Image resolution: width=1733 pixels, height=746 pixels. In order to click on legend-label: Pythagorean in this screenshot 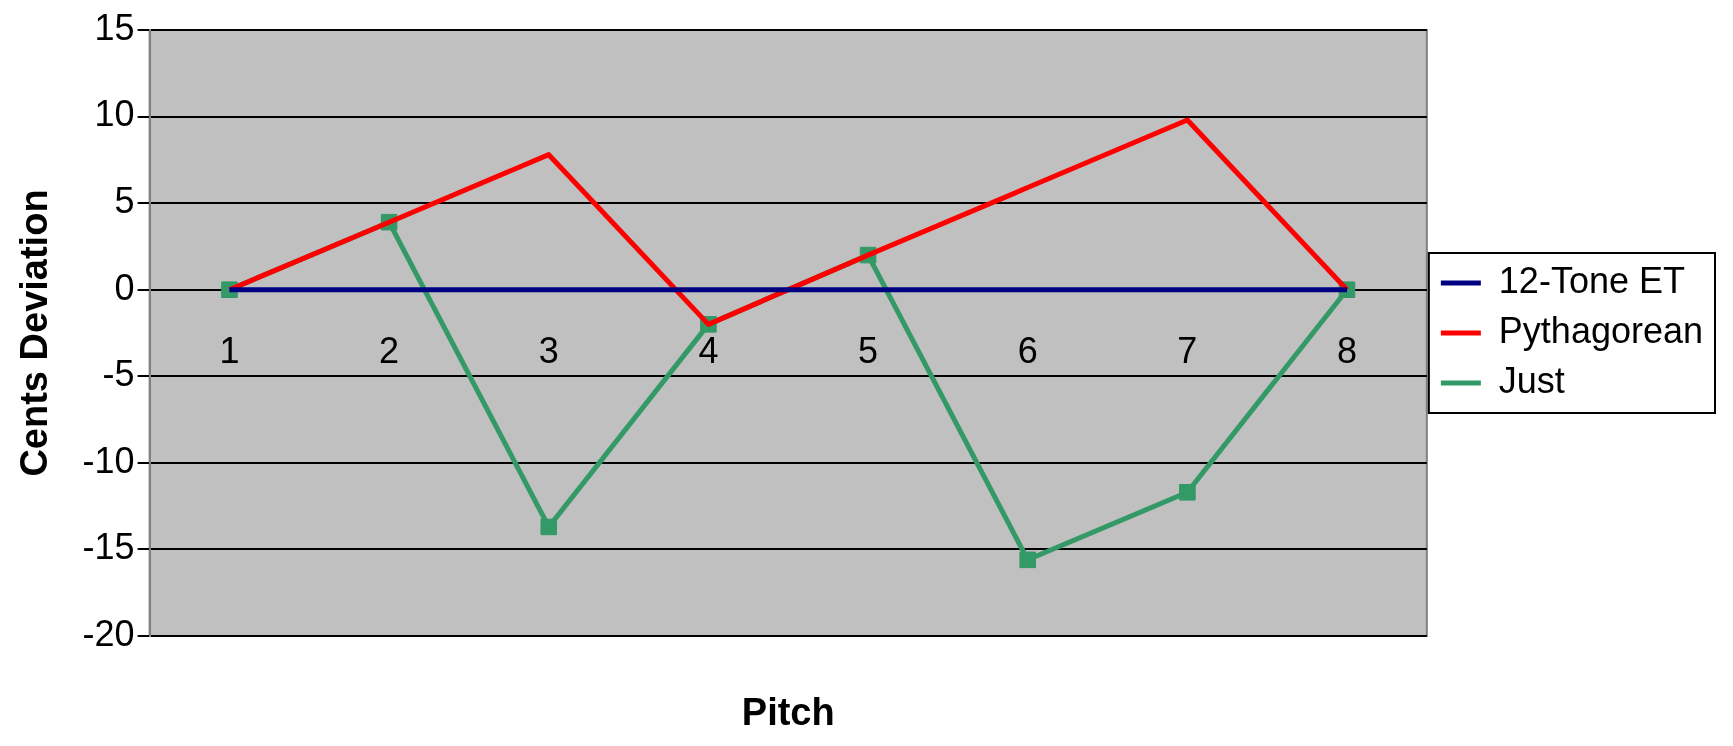, I will do `click(1600, 330)`.